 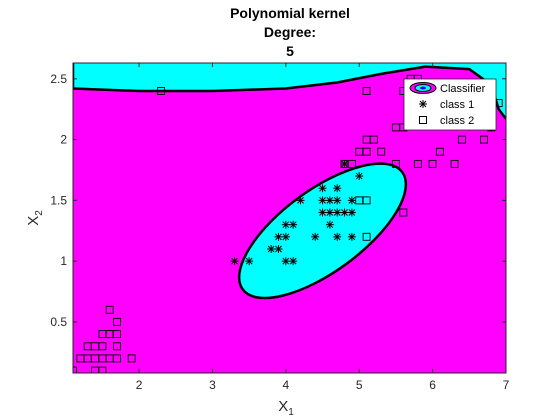 What do you see at coordinates (359, 385) in the screenshot?
I see `x-tick-label: 5` at bounding box center [359, 385].